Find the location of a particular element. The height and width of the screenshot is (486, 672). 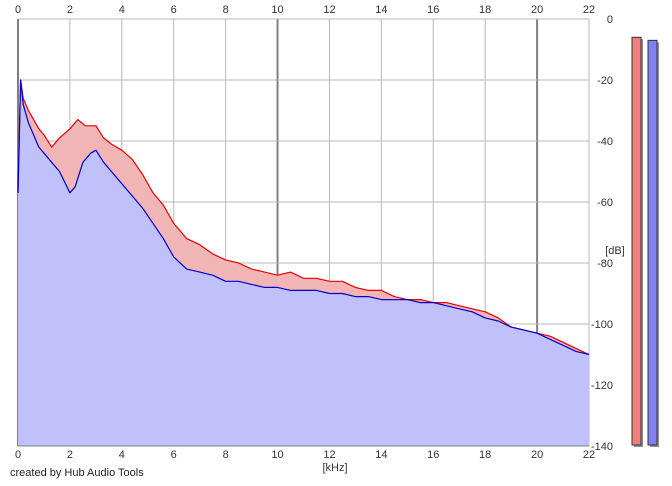

y-axis-unit-label: [dB] is located at coordinates (615, 251).